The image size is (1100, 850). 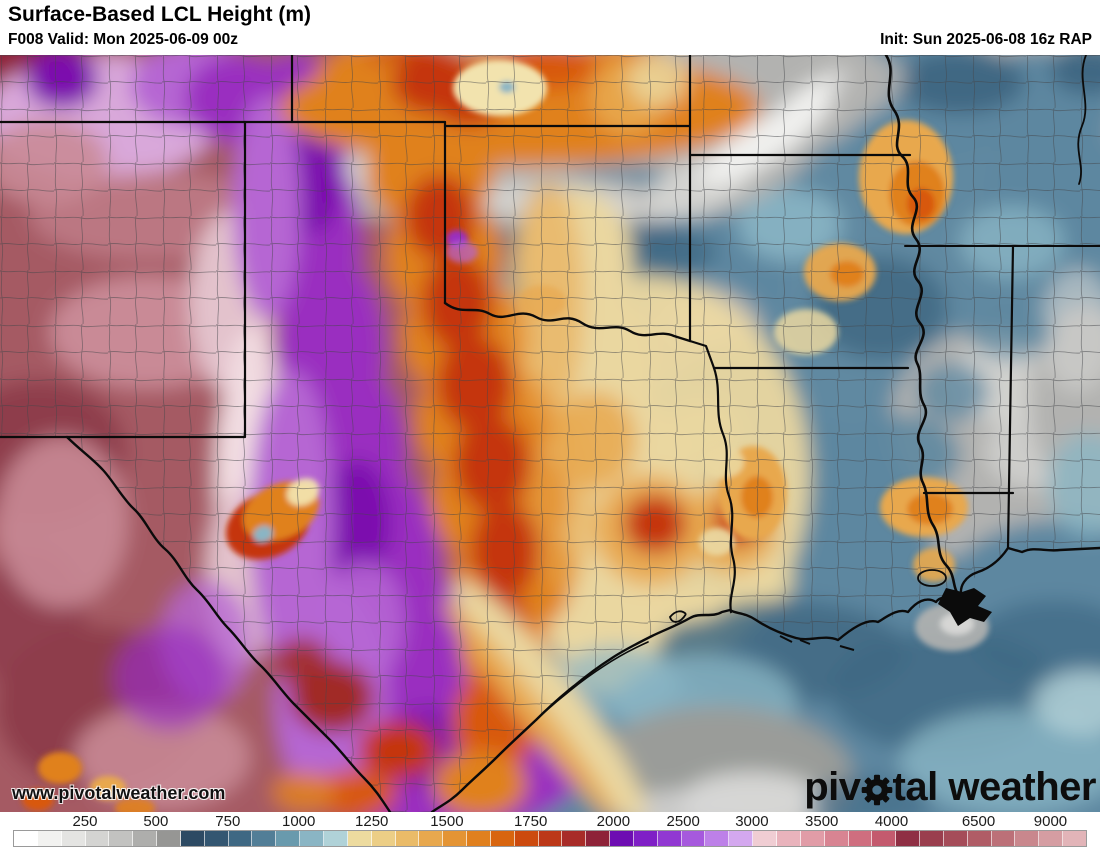 I want to click on page-title: Surface-Based LCL Height (m), so click(x=159, y=14).